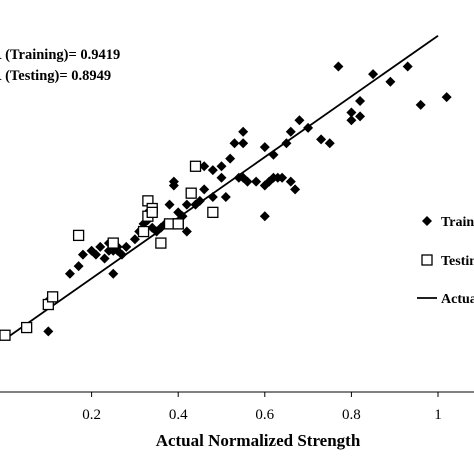  I want to click on x-tick-label: 0.4, so click(178, 415).